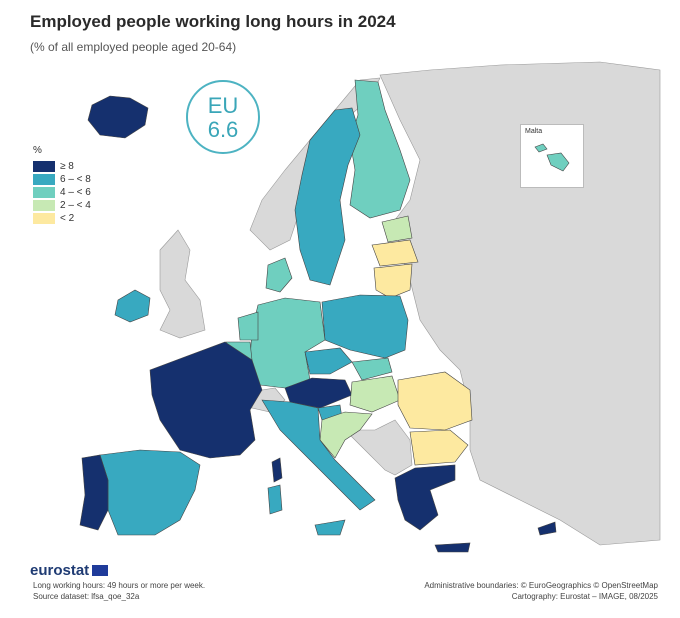 The image size is (680, 618). What do you see at coordinates (223, 105) in the screenshot?
I see `eu-badge-label: EU` at bounding box center [223, 105].